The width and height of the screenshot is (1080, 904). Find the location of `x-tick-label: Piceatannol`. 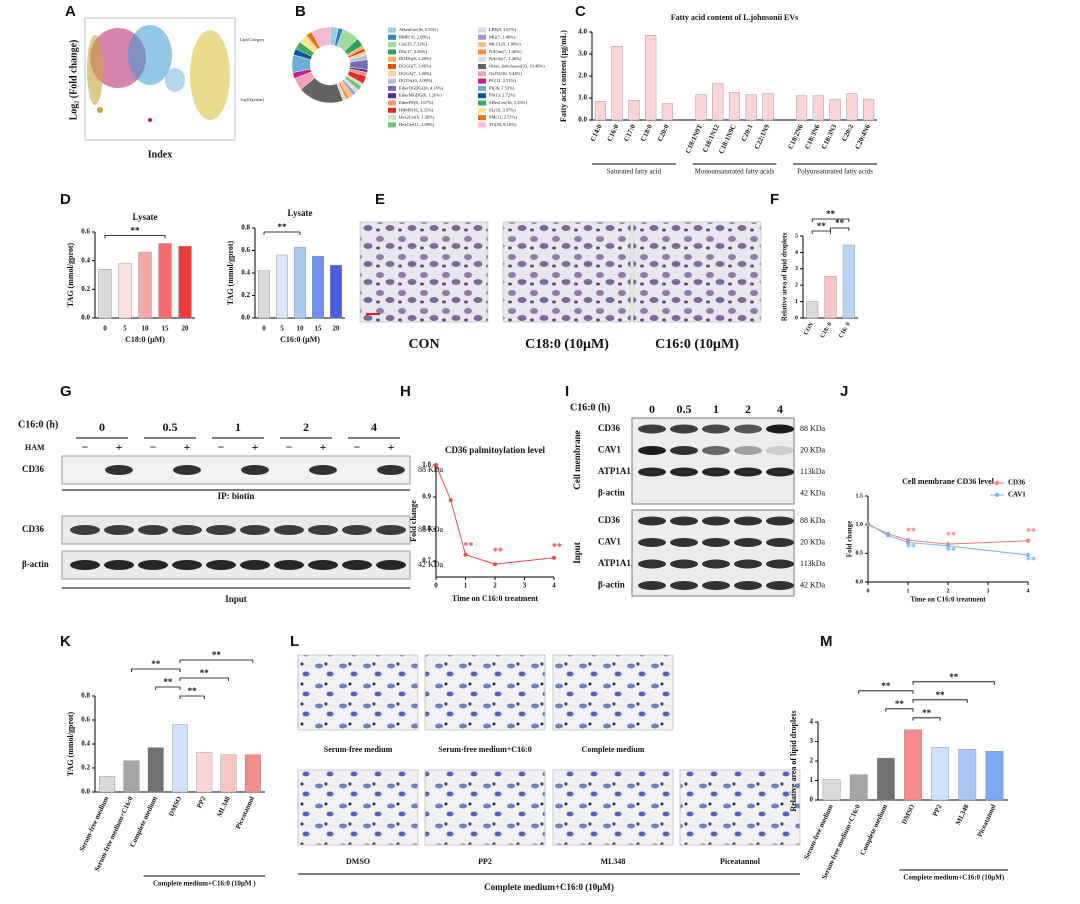

x-tick-label: Piceatannol is located at coordinates (245, 812).